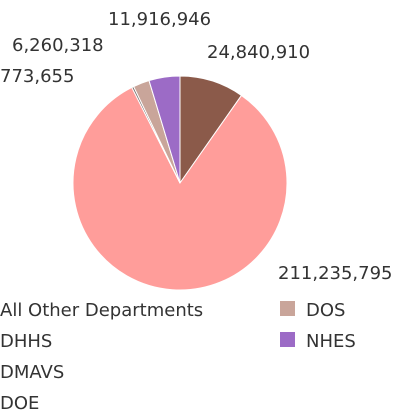 Image resolution: width=418 pixels, height=418 pixels. I want to click on data-label-nhes: 11,916,946, so click(159, 19).